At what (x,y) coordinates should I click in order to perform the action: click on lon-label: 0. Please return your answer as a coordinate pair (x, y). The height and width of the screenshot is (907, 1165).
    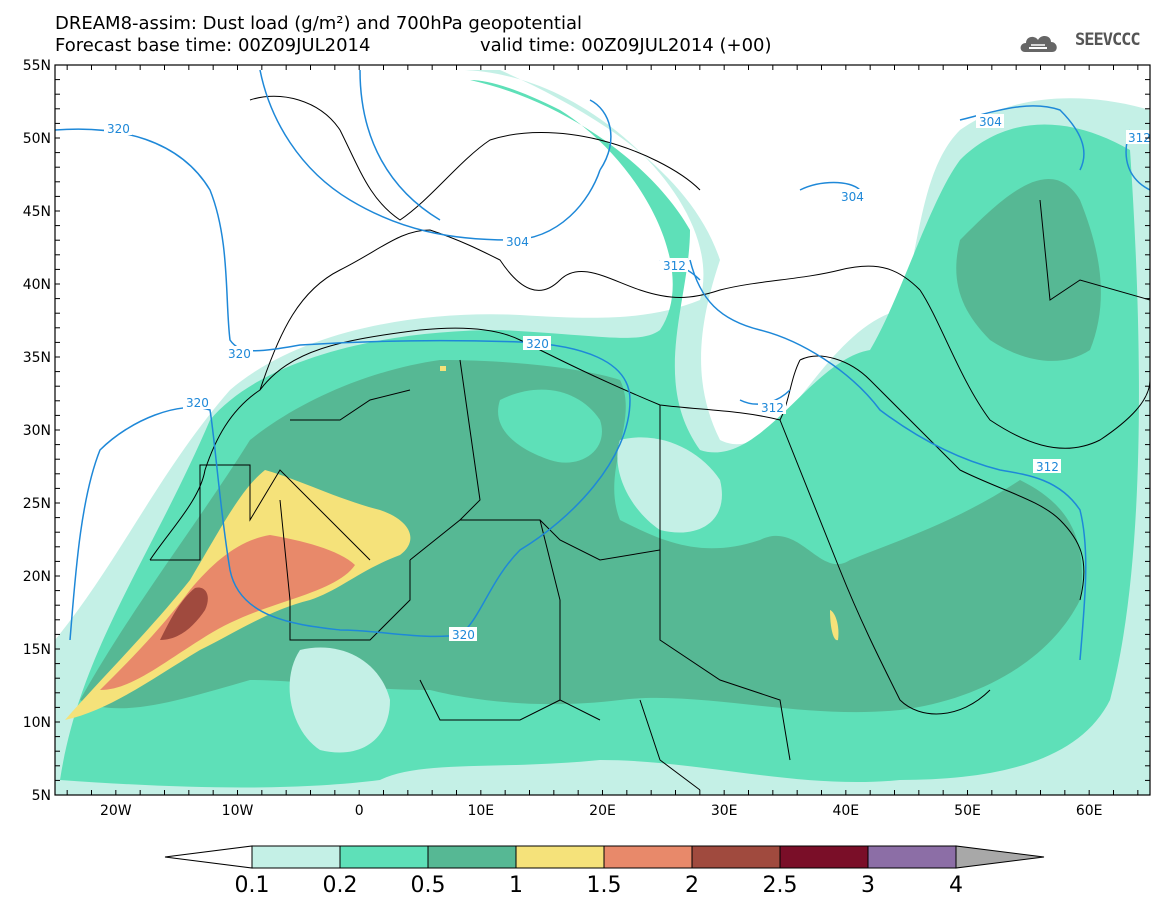
    Looking at the image, I should click on (359, 811).